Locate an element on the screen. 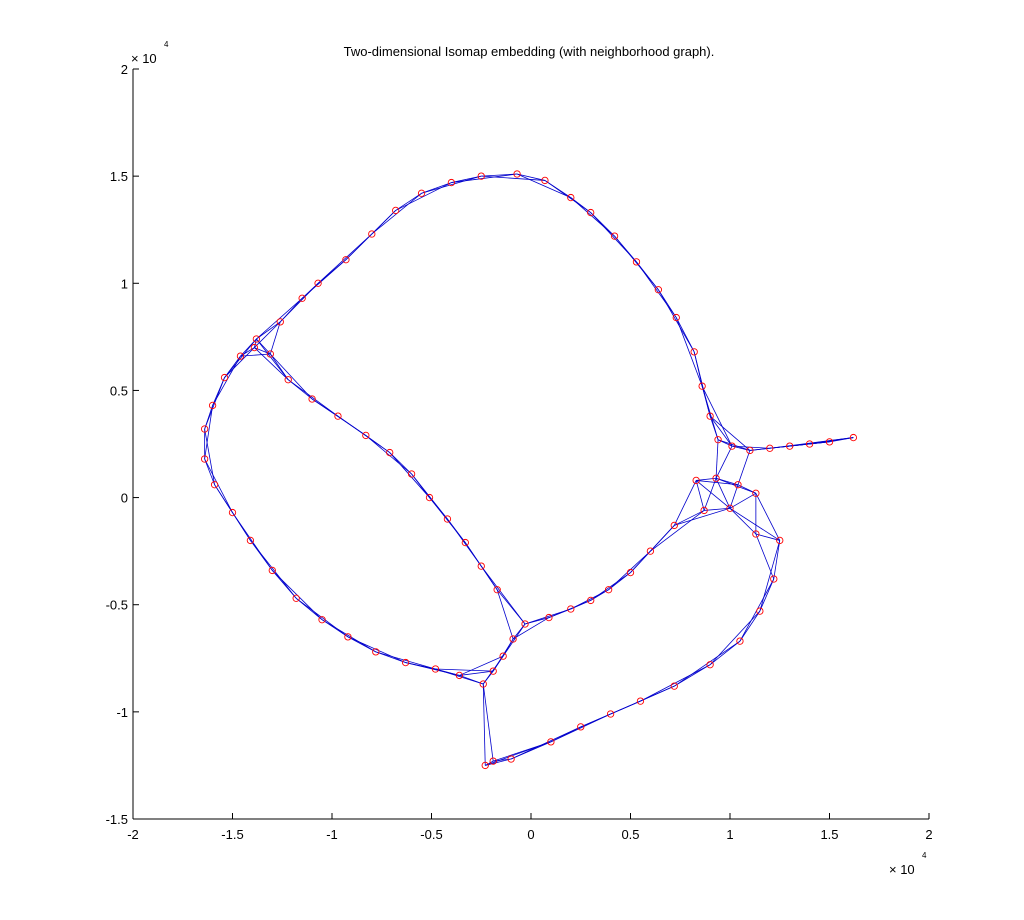 This screenshot has height=920, width=1024. x-multiplier: × 10 4 is located at coordinates (908, 864).